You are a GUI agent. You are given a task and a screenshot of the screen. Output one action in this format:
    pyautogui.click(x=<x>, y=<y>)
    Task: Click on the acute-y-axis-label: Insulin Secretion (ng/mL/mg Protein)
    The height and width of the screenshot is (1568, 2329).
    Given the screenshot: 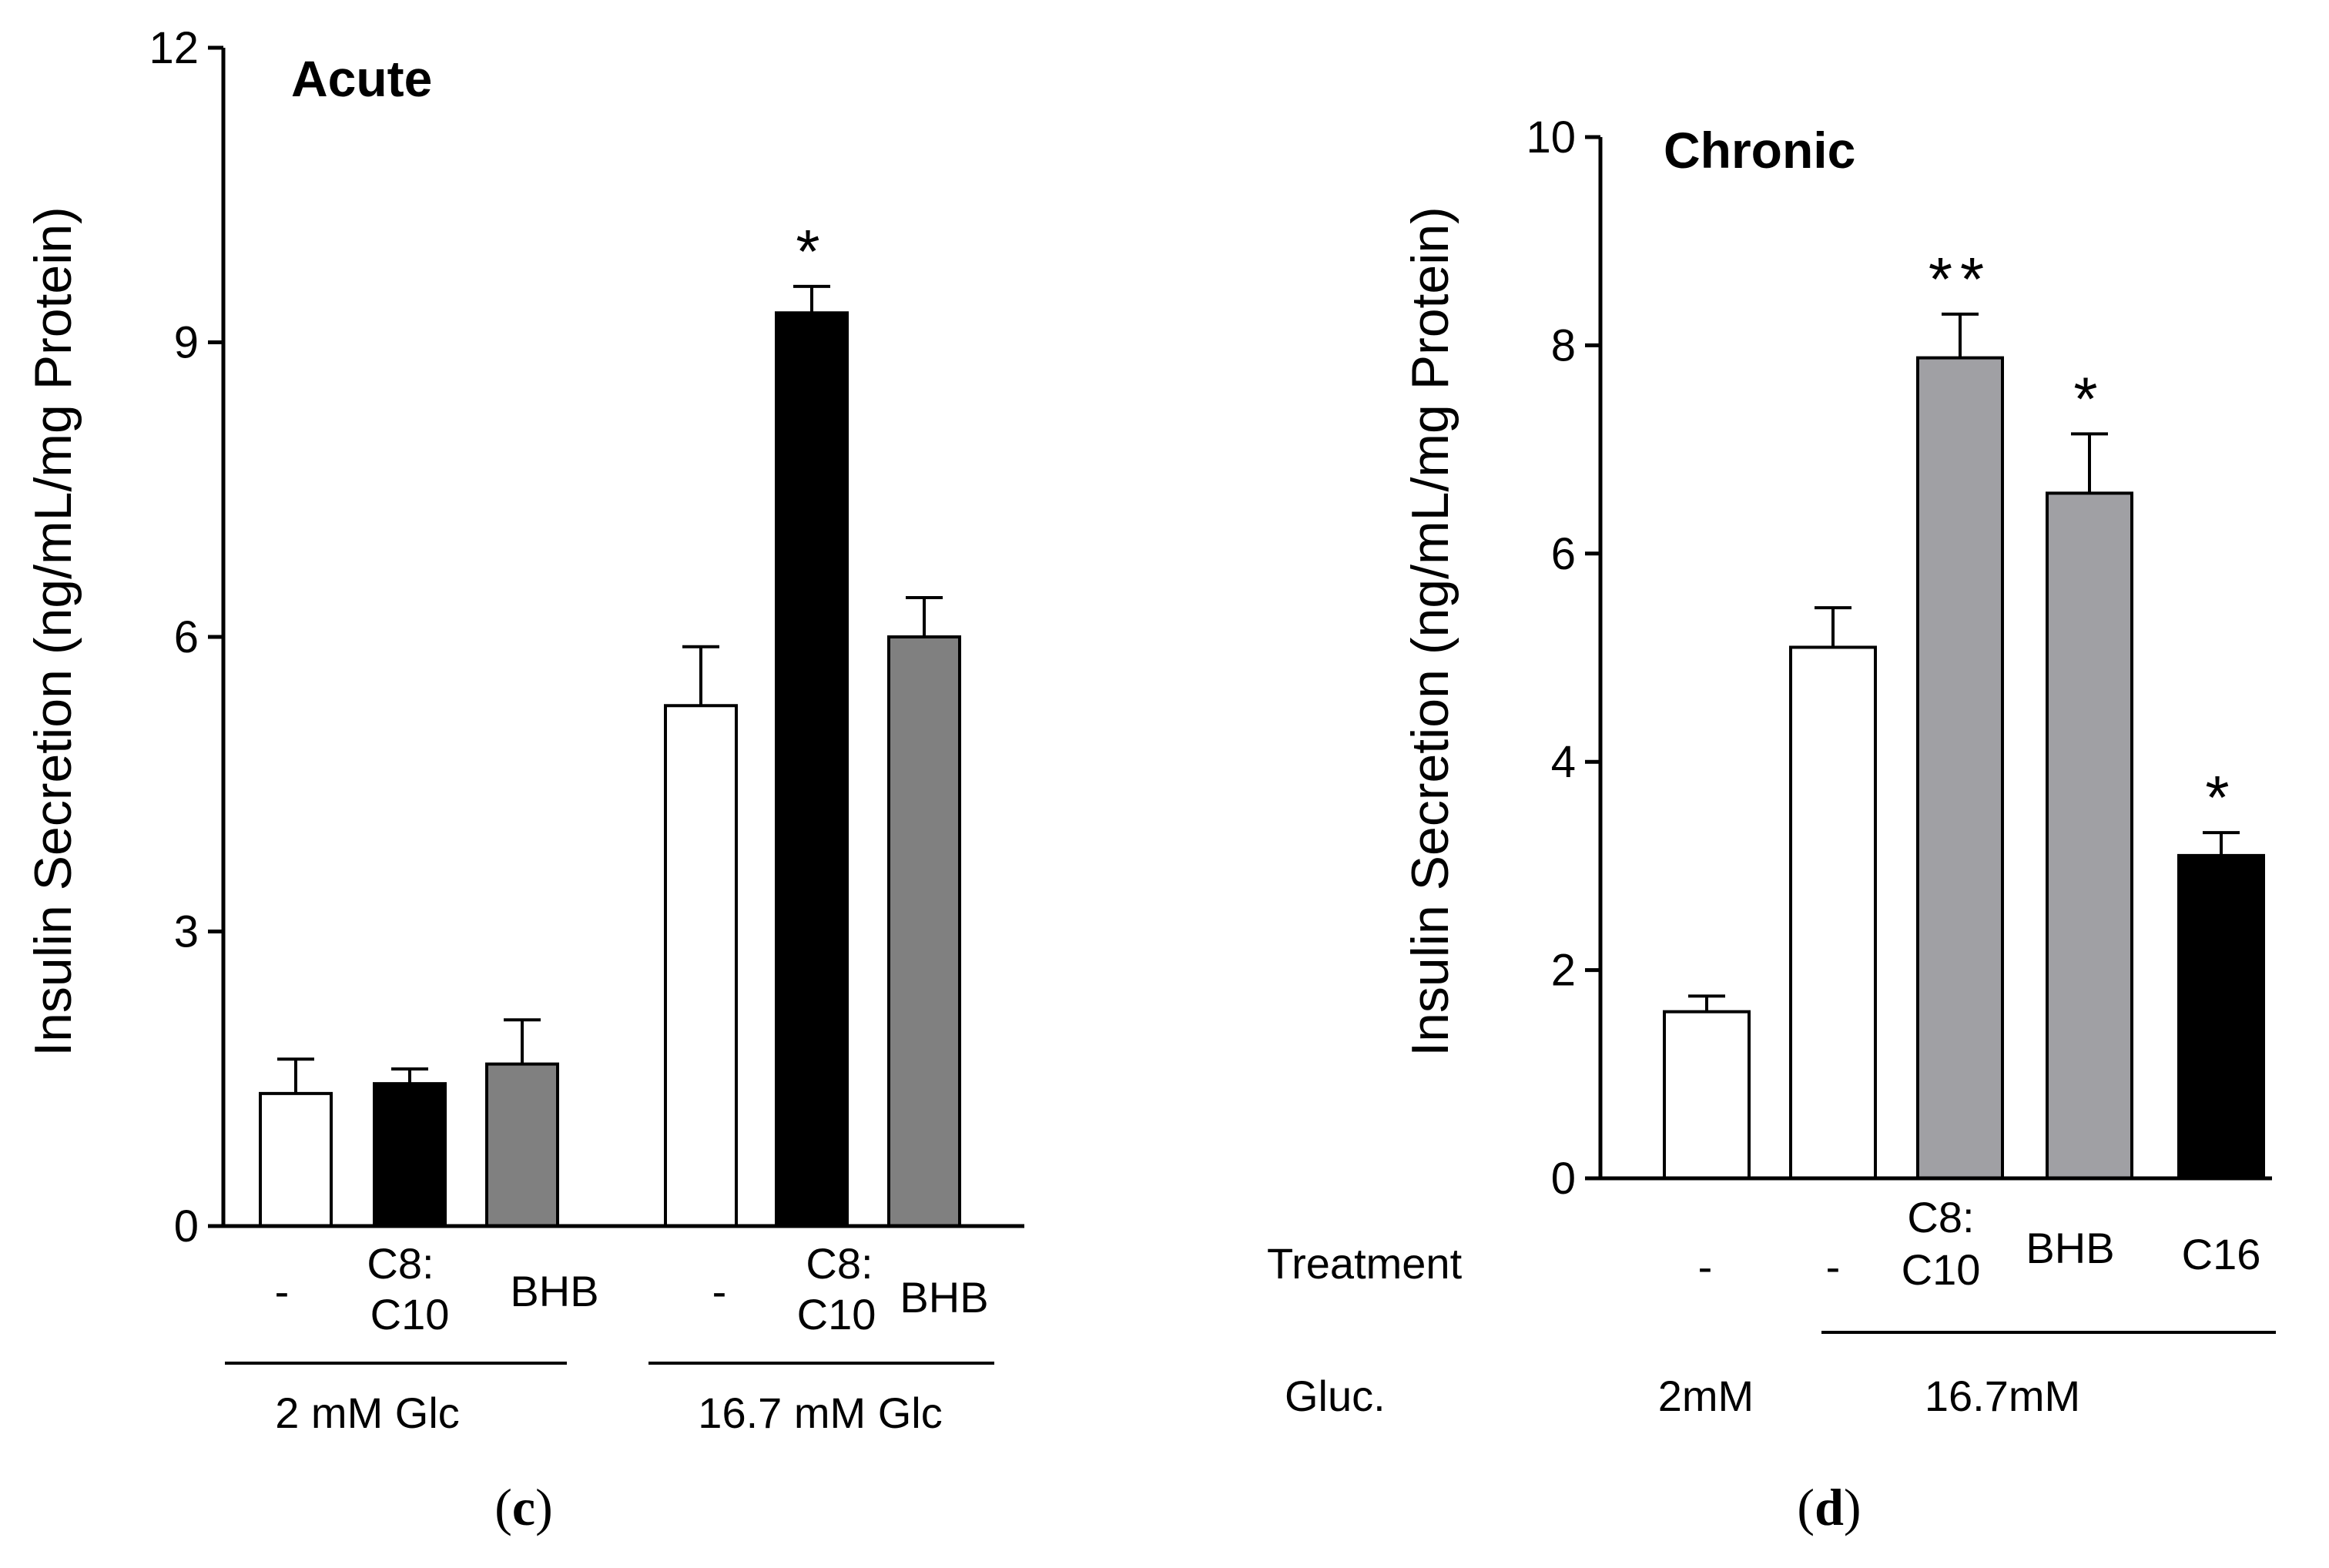 What is the action you would take?
    pyautogui.click(x=53, y=632)
    